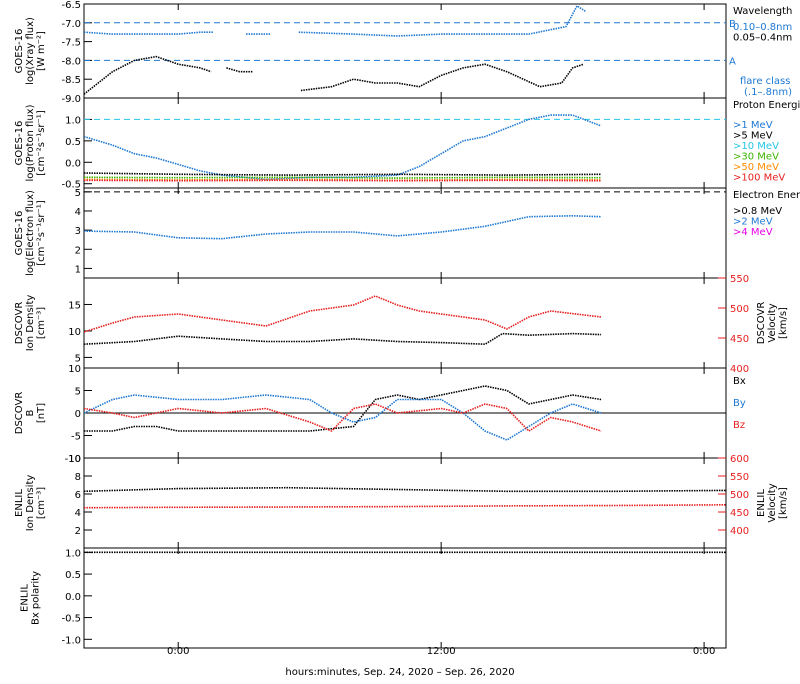  What do you see at coordinates (71, 99) in the screenshot?
I see `y-tick-label: -9.0` at bounding box center [71, 99].